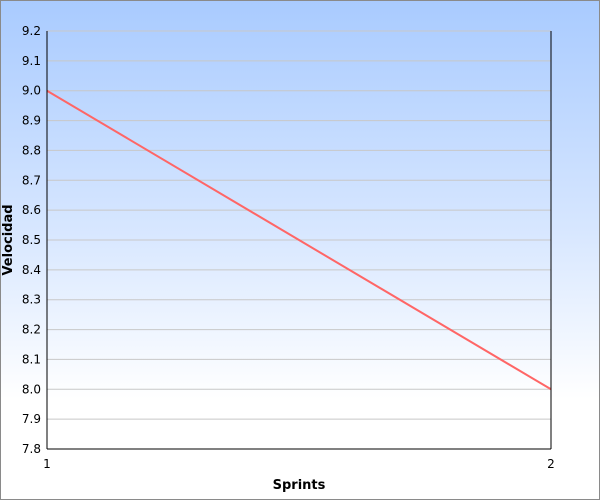 The image size is (600, 501). Describe the element at coordinates (31, 91) in the screenshot. I see `y-tick-label: 9.0` at that location.